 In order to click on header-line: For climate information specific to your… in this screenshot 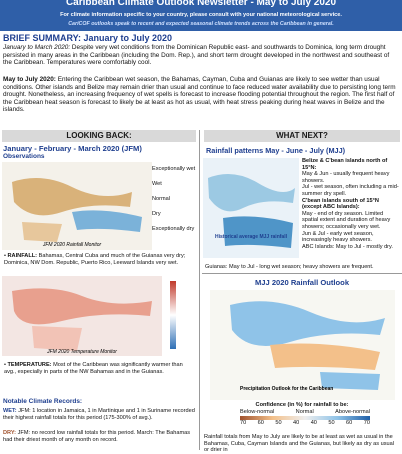, I will do `click(201, 15)`.